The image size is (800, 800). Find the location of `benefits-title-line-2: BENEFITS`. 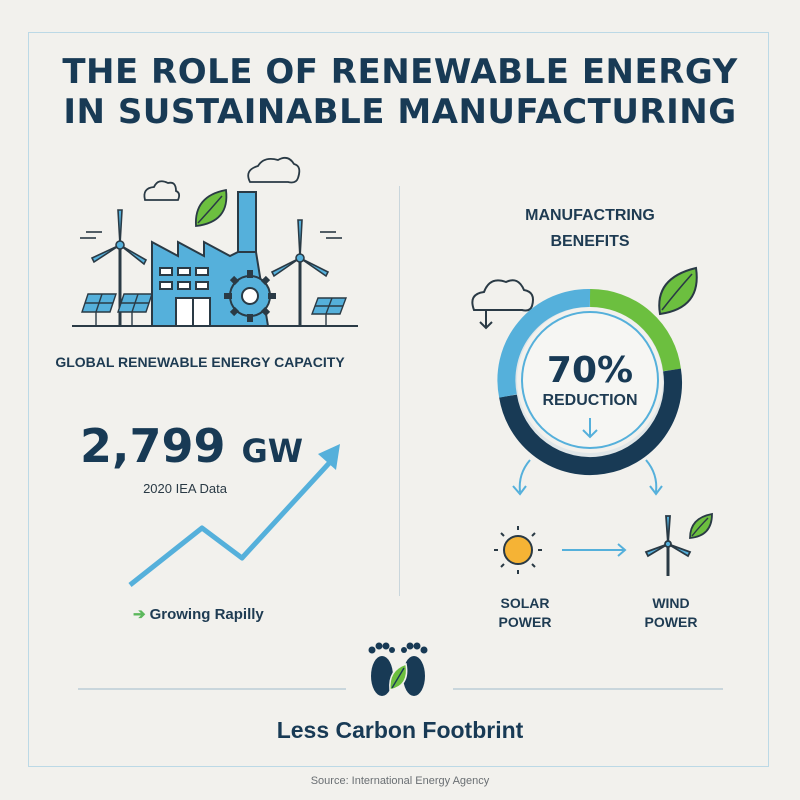

benefits-title-line-2: BENEFITS is located at coordinates (590, 241).